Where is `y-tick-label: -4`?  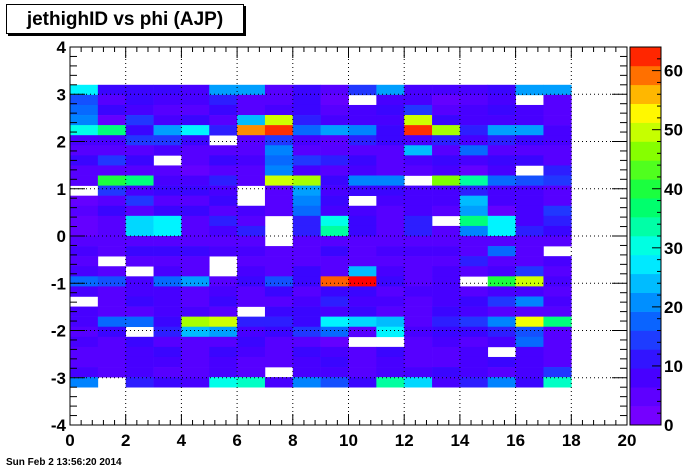 y-tick-label: -4 is located at coordinates (59, 425).